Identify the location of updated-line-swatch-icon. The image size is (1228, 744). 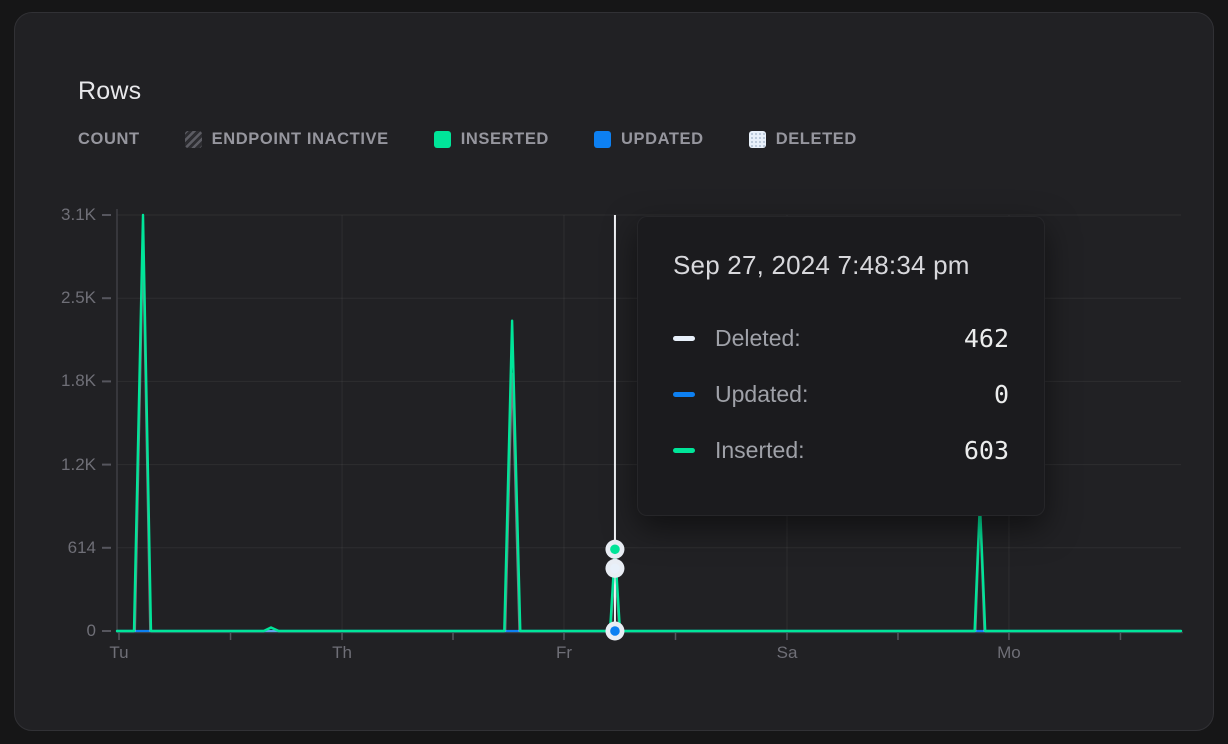
(684, 394).